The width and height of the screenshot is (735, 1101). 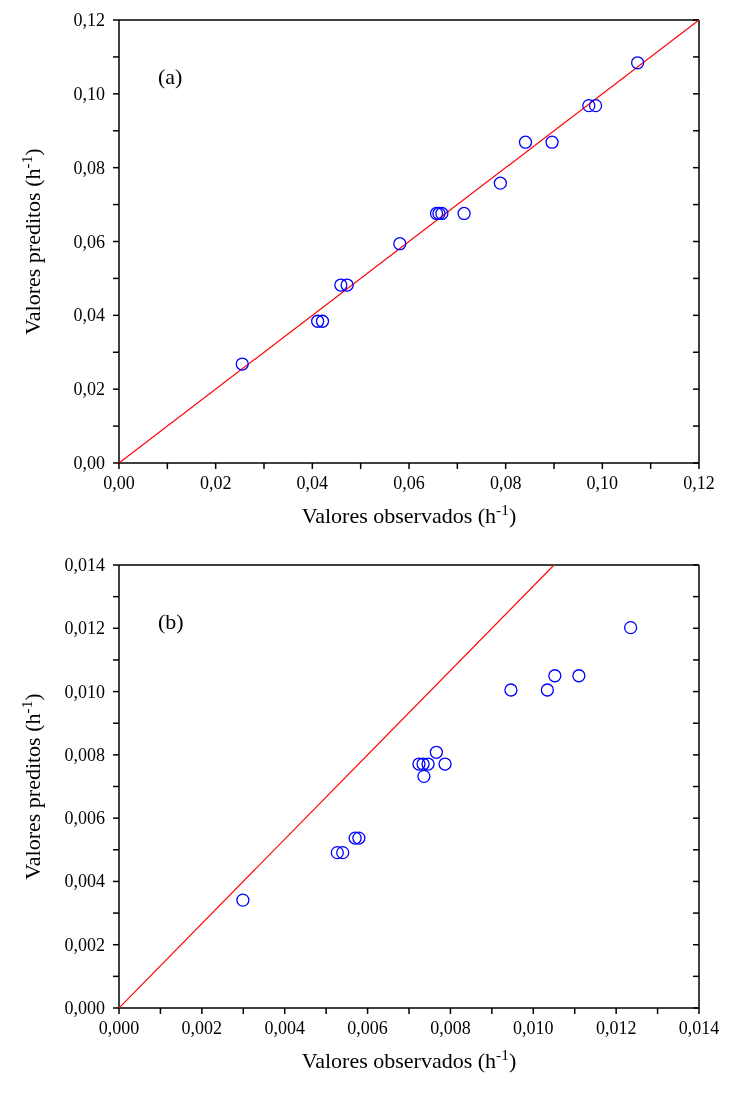 What do you see at coordinates (89, 241) in the screenshot?
I see `y-tick-label: 0,06` at bounding box center [89, 241].